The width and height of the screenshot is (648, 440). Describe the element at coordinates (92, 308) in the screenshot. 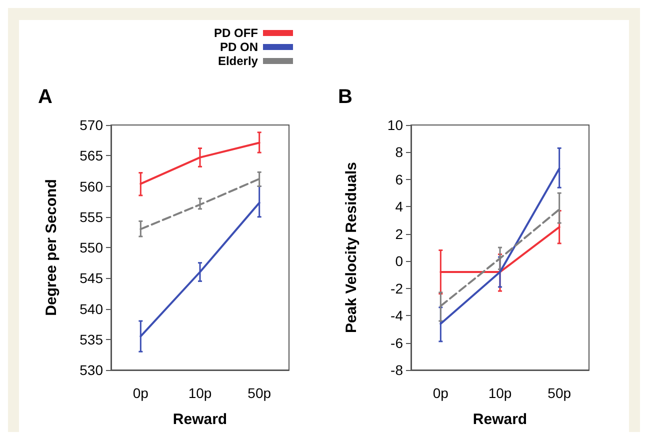

I see `y-tick-label: 540` at that location.